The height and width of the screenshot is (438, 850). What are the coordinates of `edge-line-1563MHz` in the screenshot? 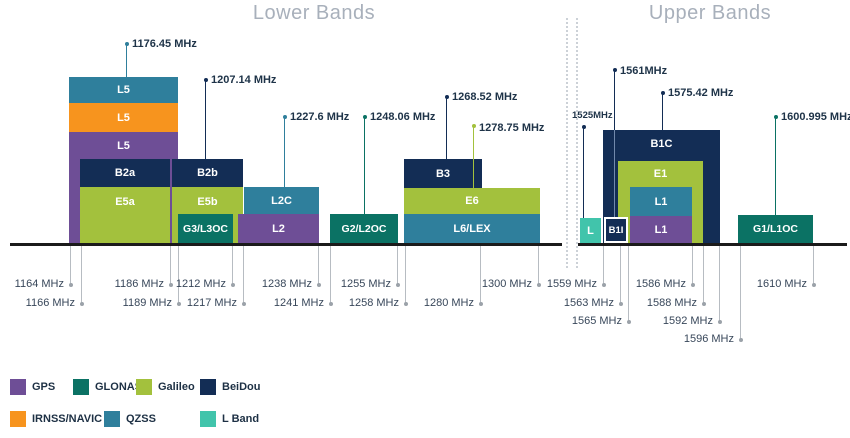 It's located at (620, 275).